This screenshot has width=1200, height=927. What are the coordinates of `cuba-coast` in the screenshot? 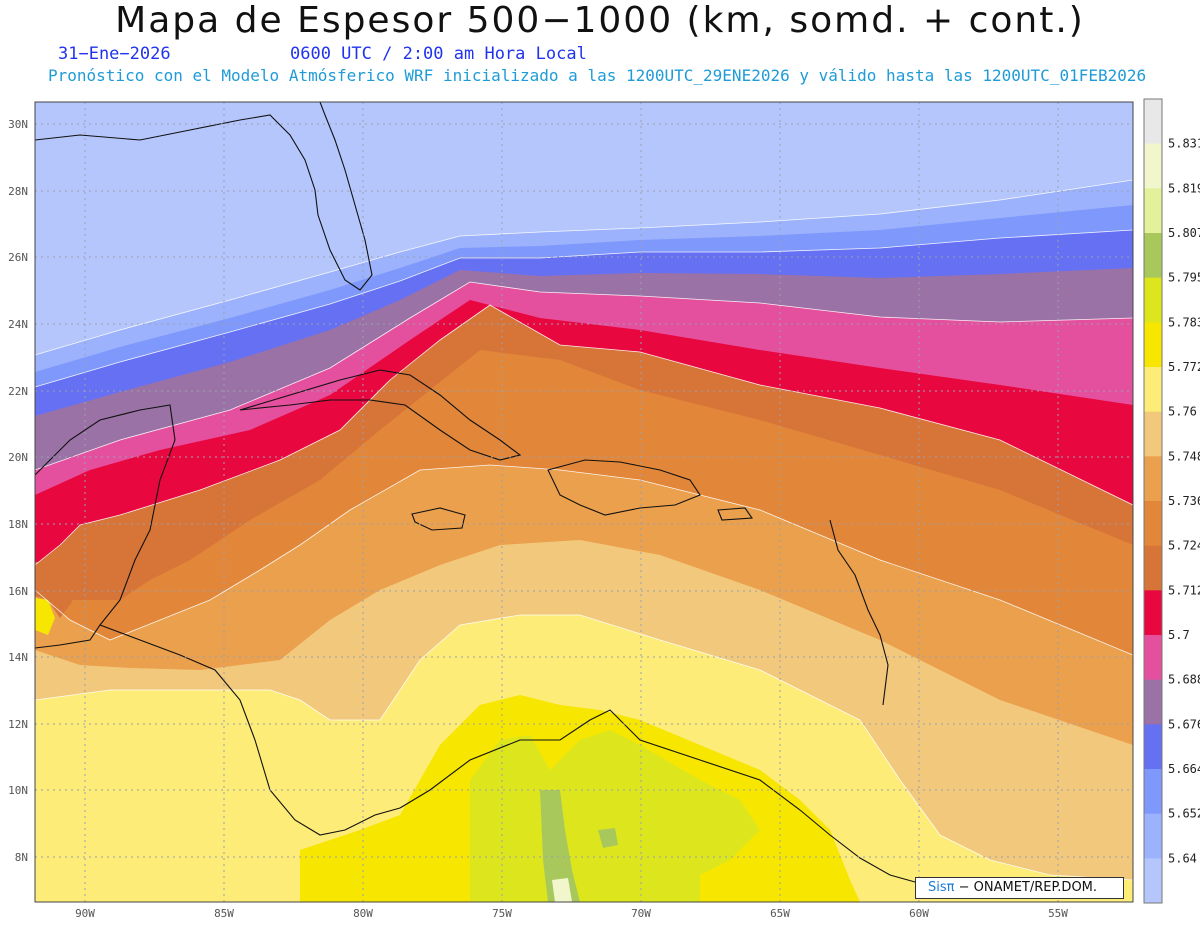 It's located at (380, 415).